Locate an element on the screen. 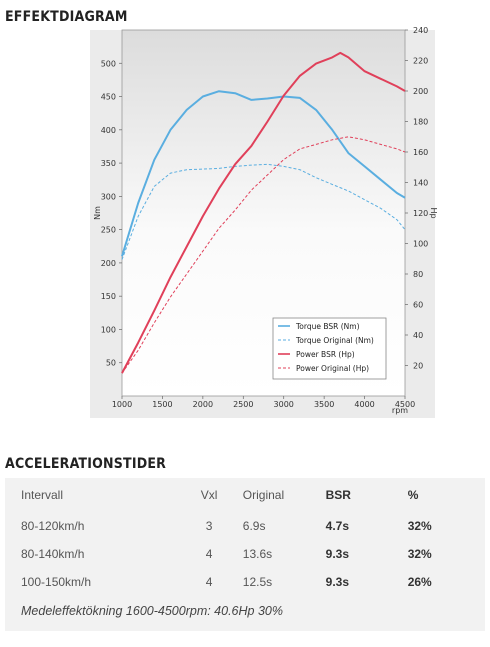 Image resolution: width=490 pixels, height=647 pixels. right-tick-label: 20 is located at coordinates (418, 366).